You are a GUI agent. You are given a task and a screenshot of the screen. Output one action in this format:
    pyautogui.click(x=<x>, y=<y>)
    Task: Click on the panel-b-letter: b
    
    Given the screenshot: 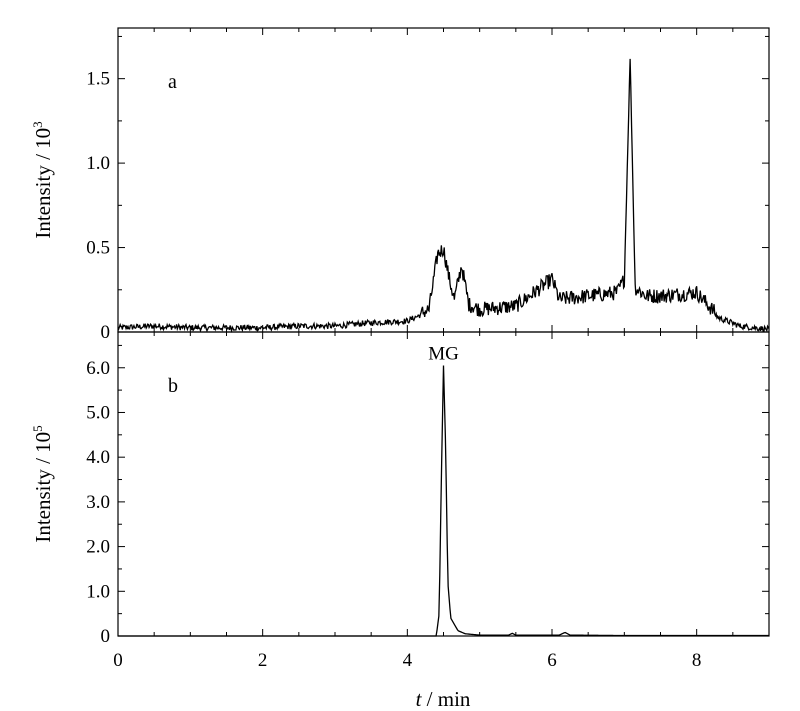 What is the action you would take?
    pyautogui.click(x=173, y=386)
    